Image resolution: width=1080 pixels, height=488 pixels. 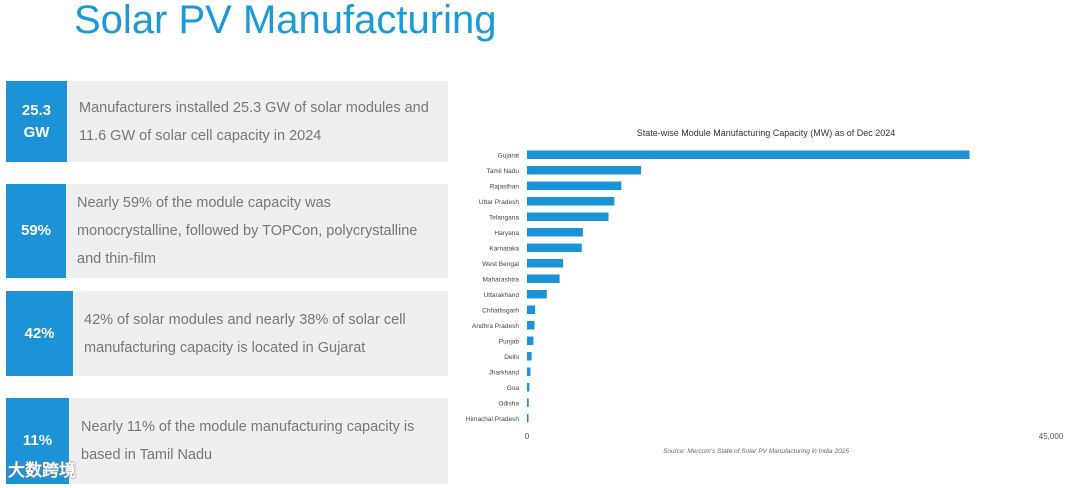 What do you see at coordinates (531, 309) in the screenshot?
I see `bar-chhattisgarh` at bounding box center [531, 309].